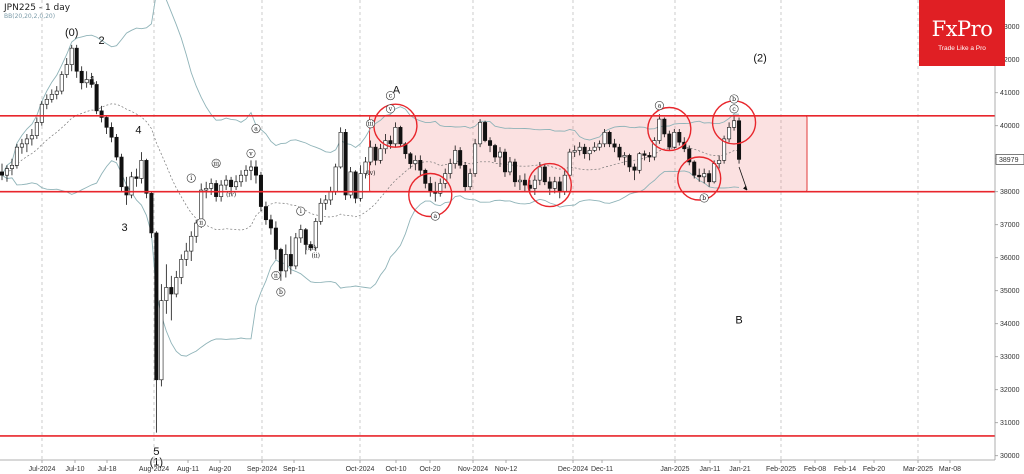  What do you see at coordinates (154, 469) in the screenshot?
I see `time-tick-label: Aug-2024` at bounding box center [154, 469].